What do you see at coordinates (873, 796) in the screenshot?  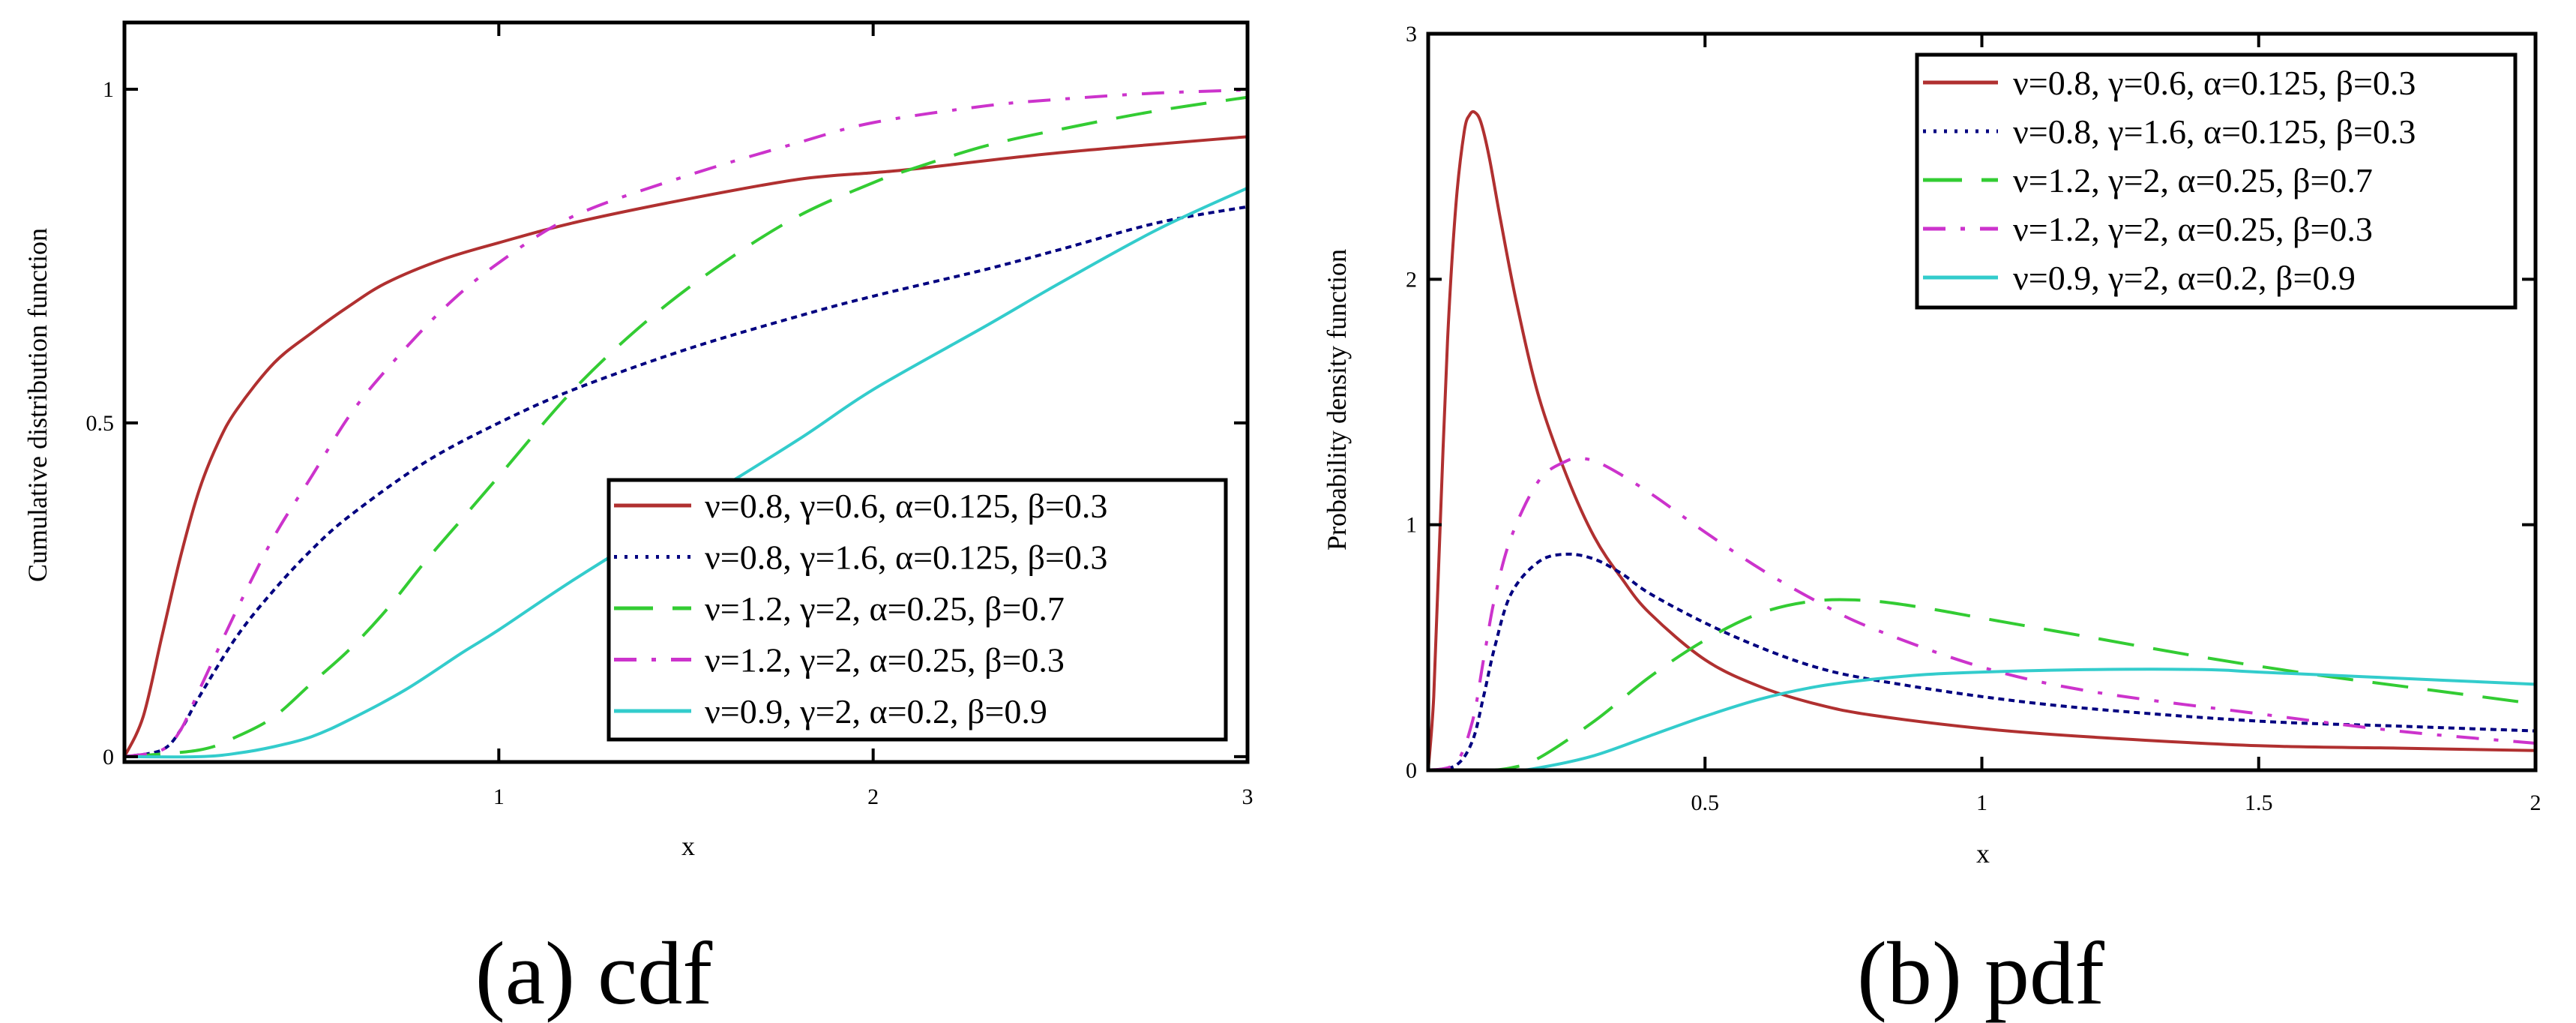 I see `cdf-x-tick-label: 2` at bounding box center [873, 796].